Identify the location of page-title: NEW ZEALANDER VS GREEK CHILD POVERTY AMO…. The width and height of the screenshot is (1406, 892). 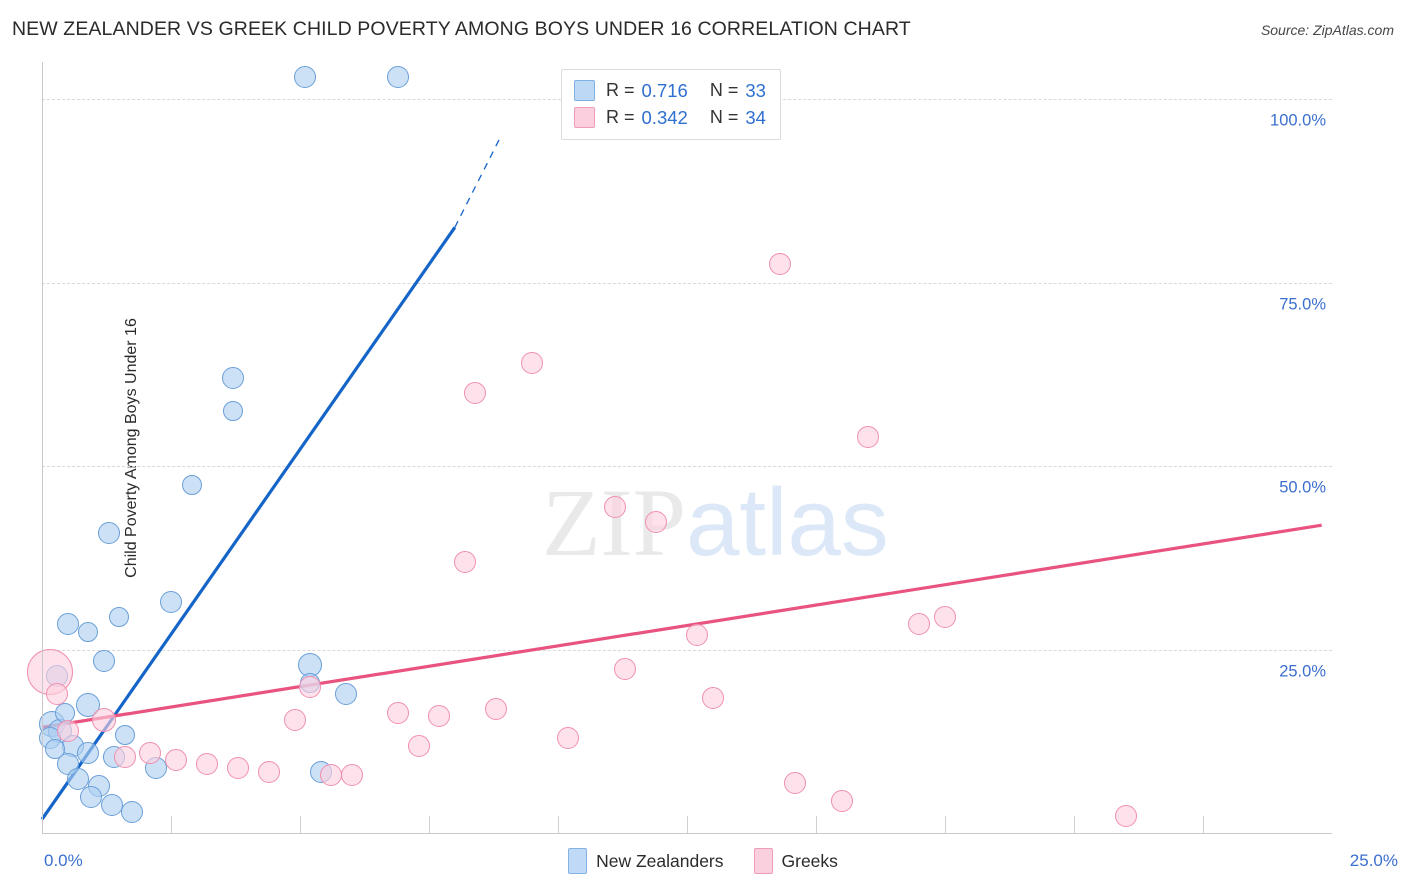
(461, 29).